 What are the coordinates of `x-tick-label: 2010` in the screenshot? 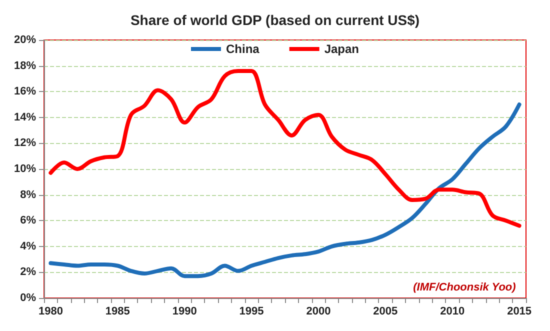 It's located at (452, 312).